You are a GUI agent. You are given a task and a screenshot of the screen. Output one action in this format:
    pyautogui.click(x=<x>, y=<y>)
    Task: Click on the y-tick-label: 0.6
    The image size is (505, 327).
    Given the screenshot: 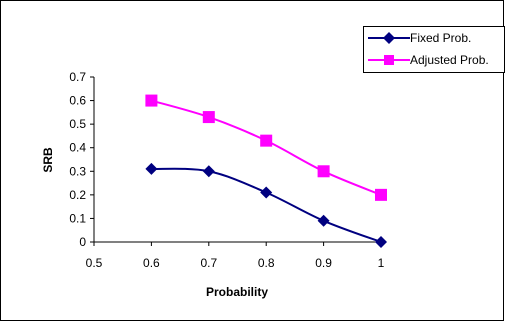 What is the action you would take?
    pyautogui.click(x=77, y=101)
    